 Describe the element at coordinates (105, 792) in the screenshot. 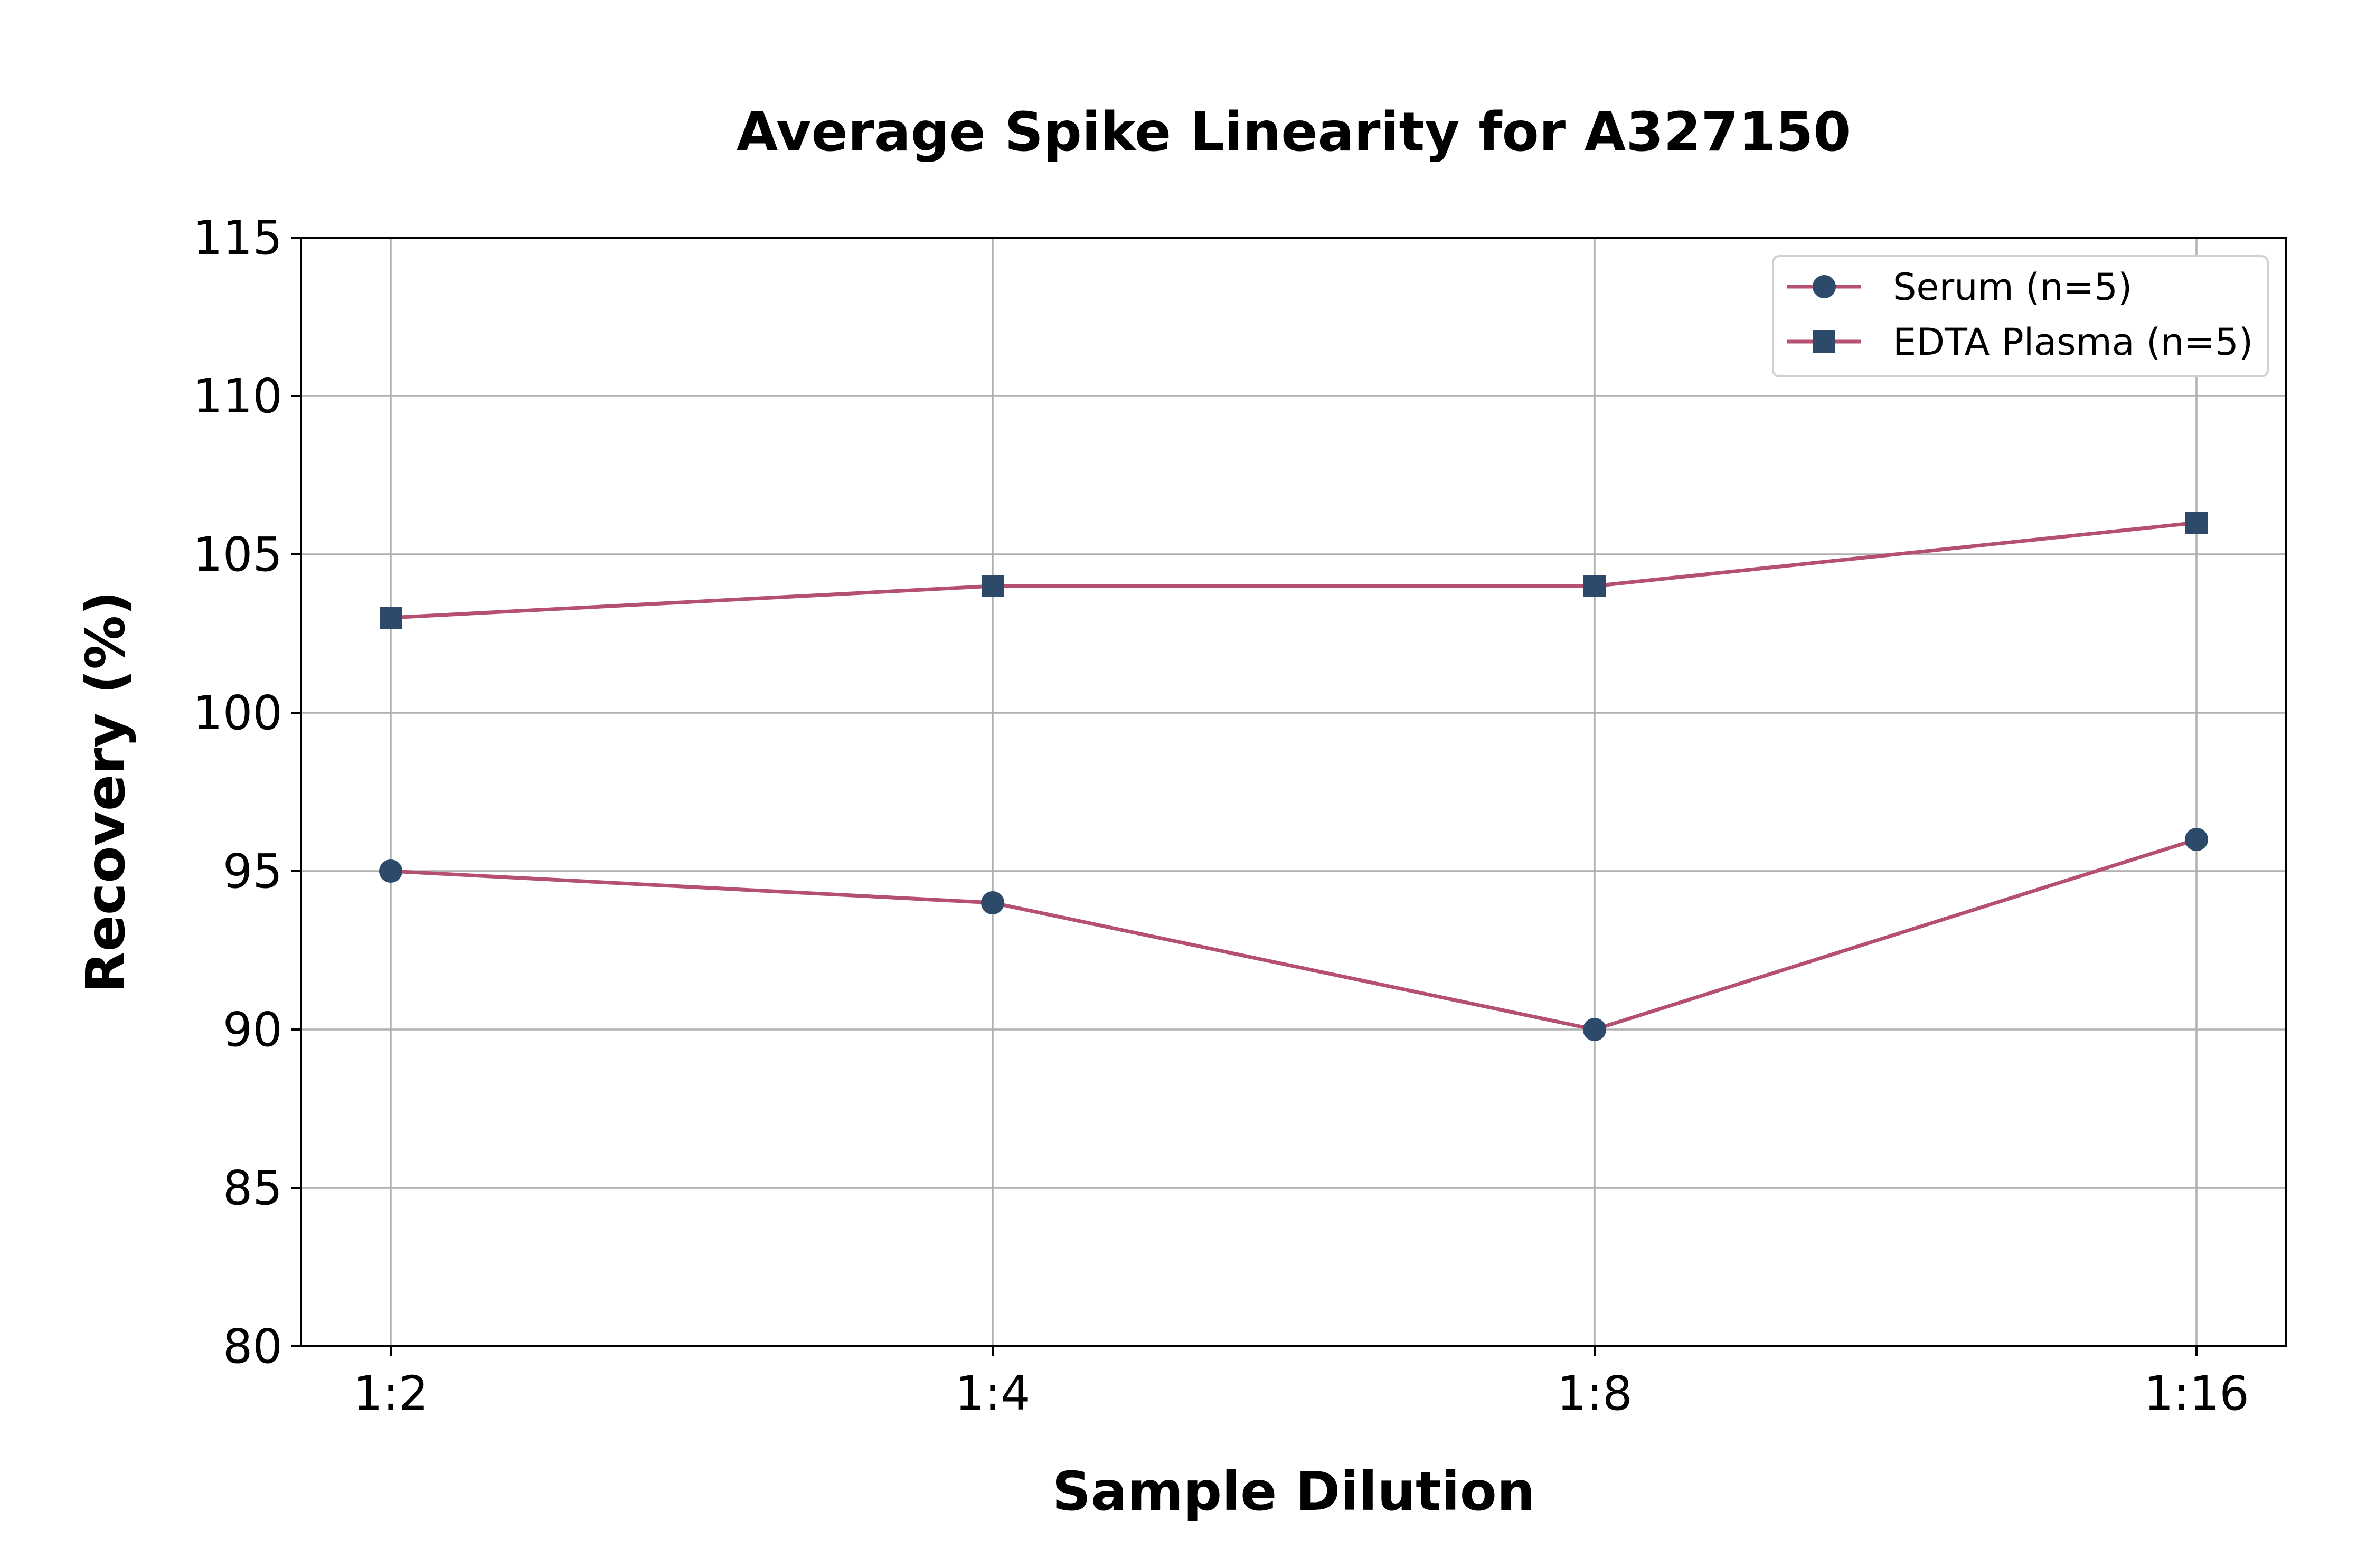

I see `y-axis-label: Recovery (%)` at that location.